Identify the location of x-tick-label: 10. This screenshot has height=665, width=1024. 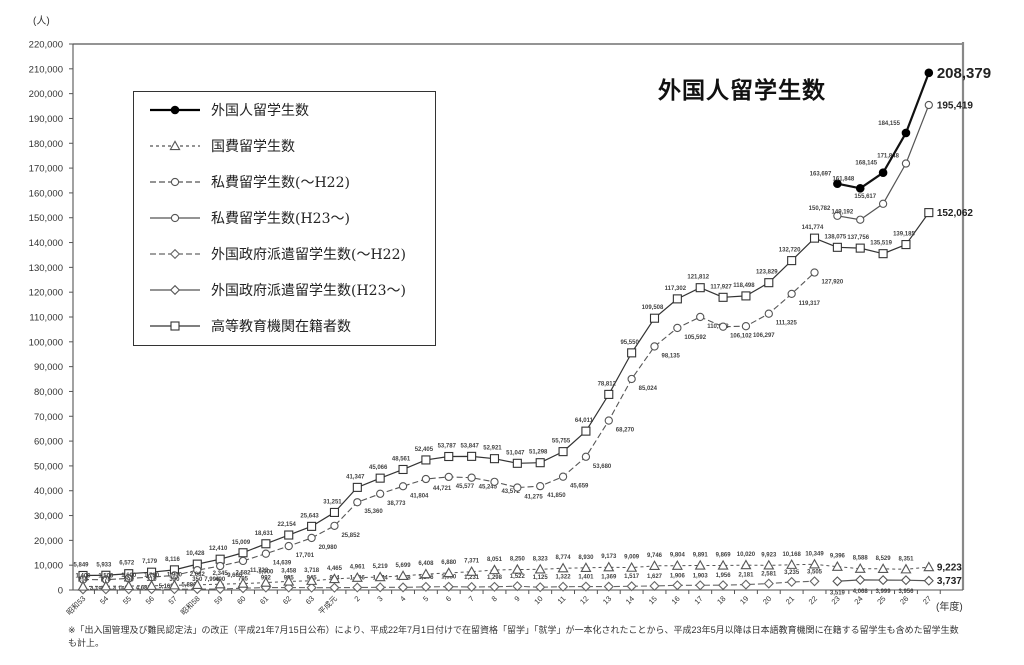
(538, 600).